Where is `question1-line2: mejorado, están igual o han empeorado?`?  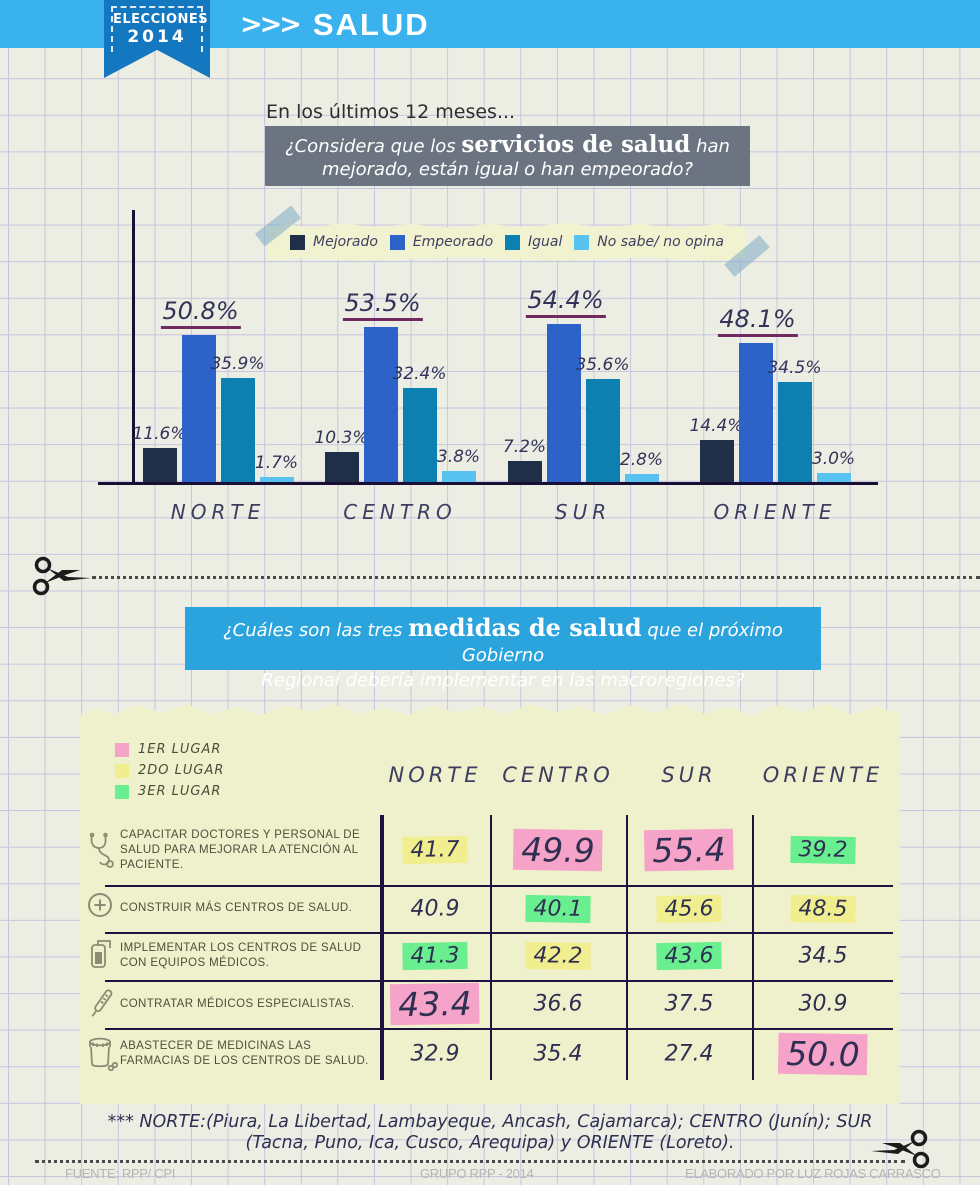 question1-line2: mejorado, están igual o han empeorado? is located at coordinates (507, 169).